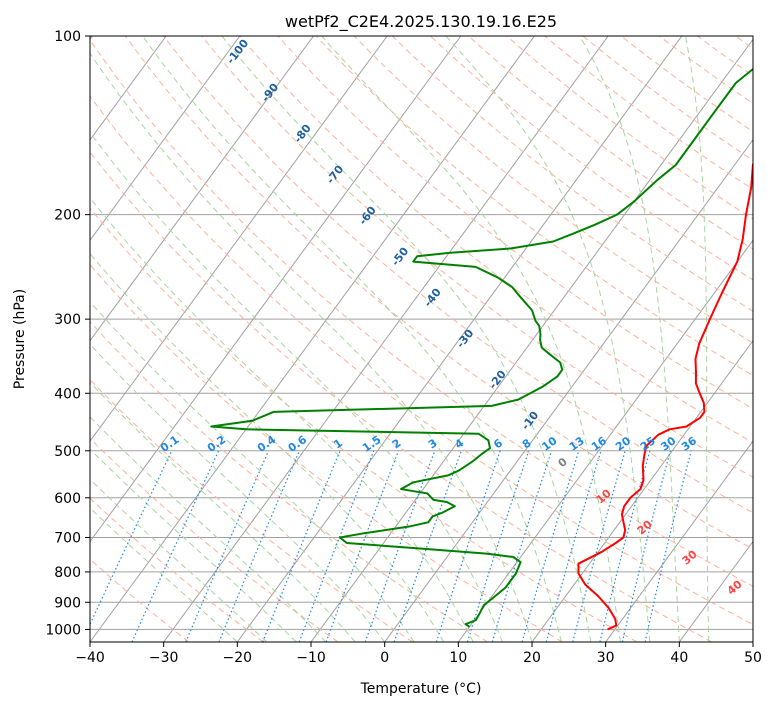  Describe the element at coordinates (67, 216) in the screenshot. I see `y-tick-label: 200` at that location.